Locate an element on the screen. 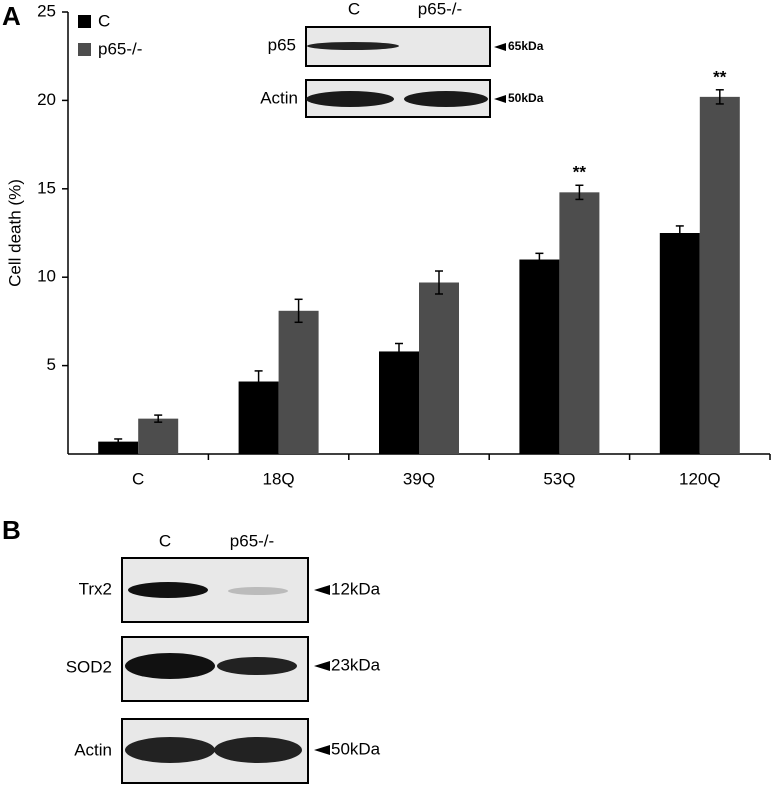 The width and height of the screenshot is (774, 787). y-tick-label: 10 is located at coordinates (46, 276).